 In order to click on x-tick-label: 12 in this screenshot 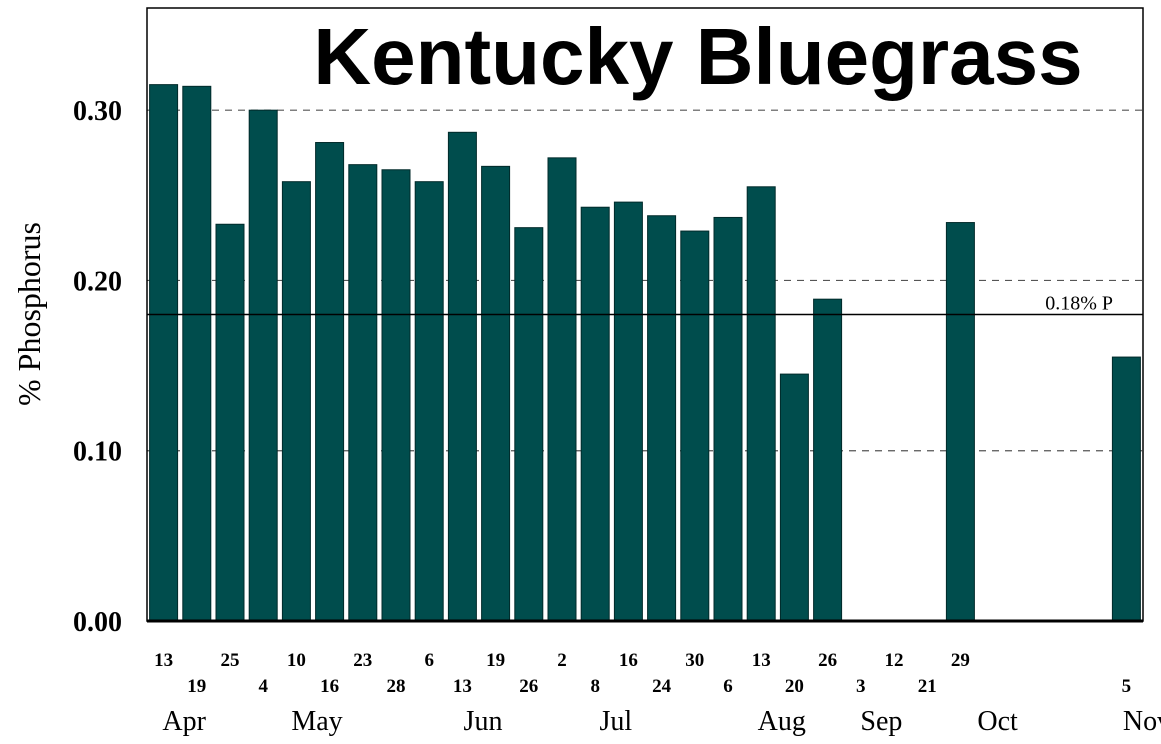, I will do `click(894, 660)`.